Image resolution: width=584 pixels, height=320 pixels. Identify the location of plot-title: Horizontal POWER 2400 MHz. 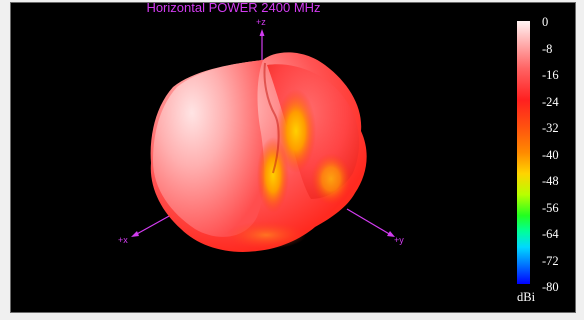
(233, 8).